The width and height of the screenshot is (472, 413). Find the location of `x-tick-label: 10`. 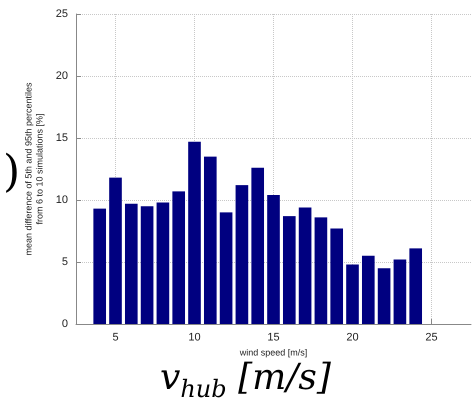

x-tick-label: 10 is located at coordinates (194, 338).